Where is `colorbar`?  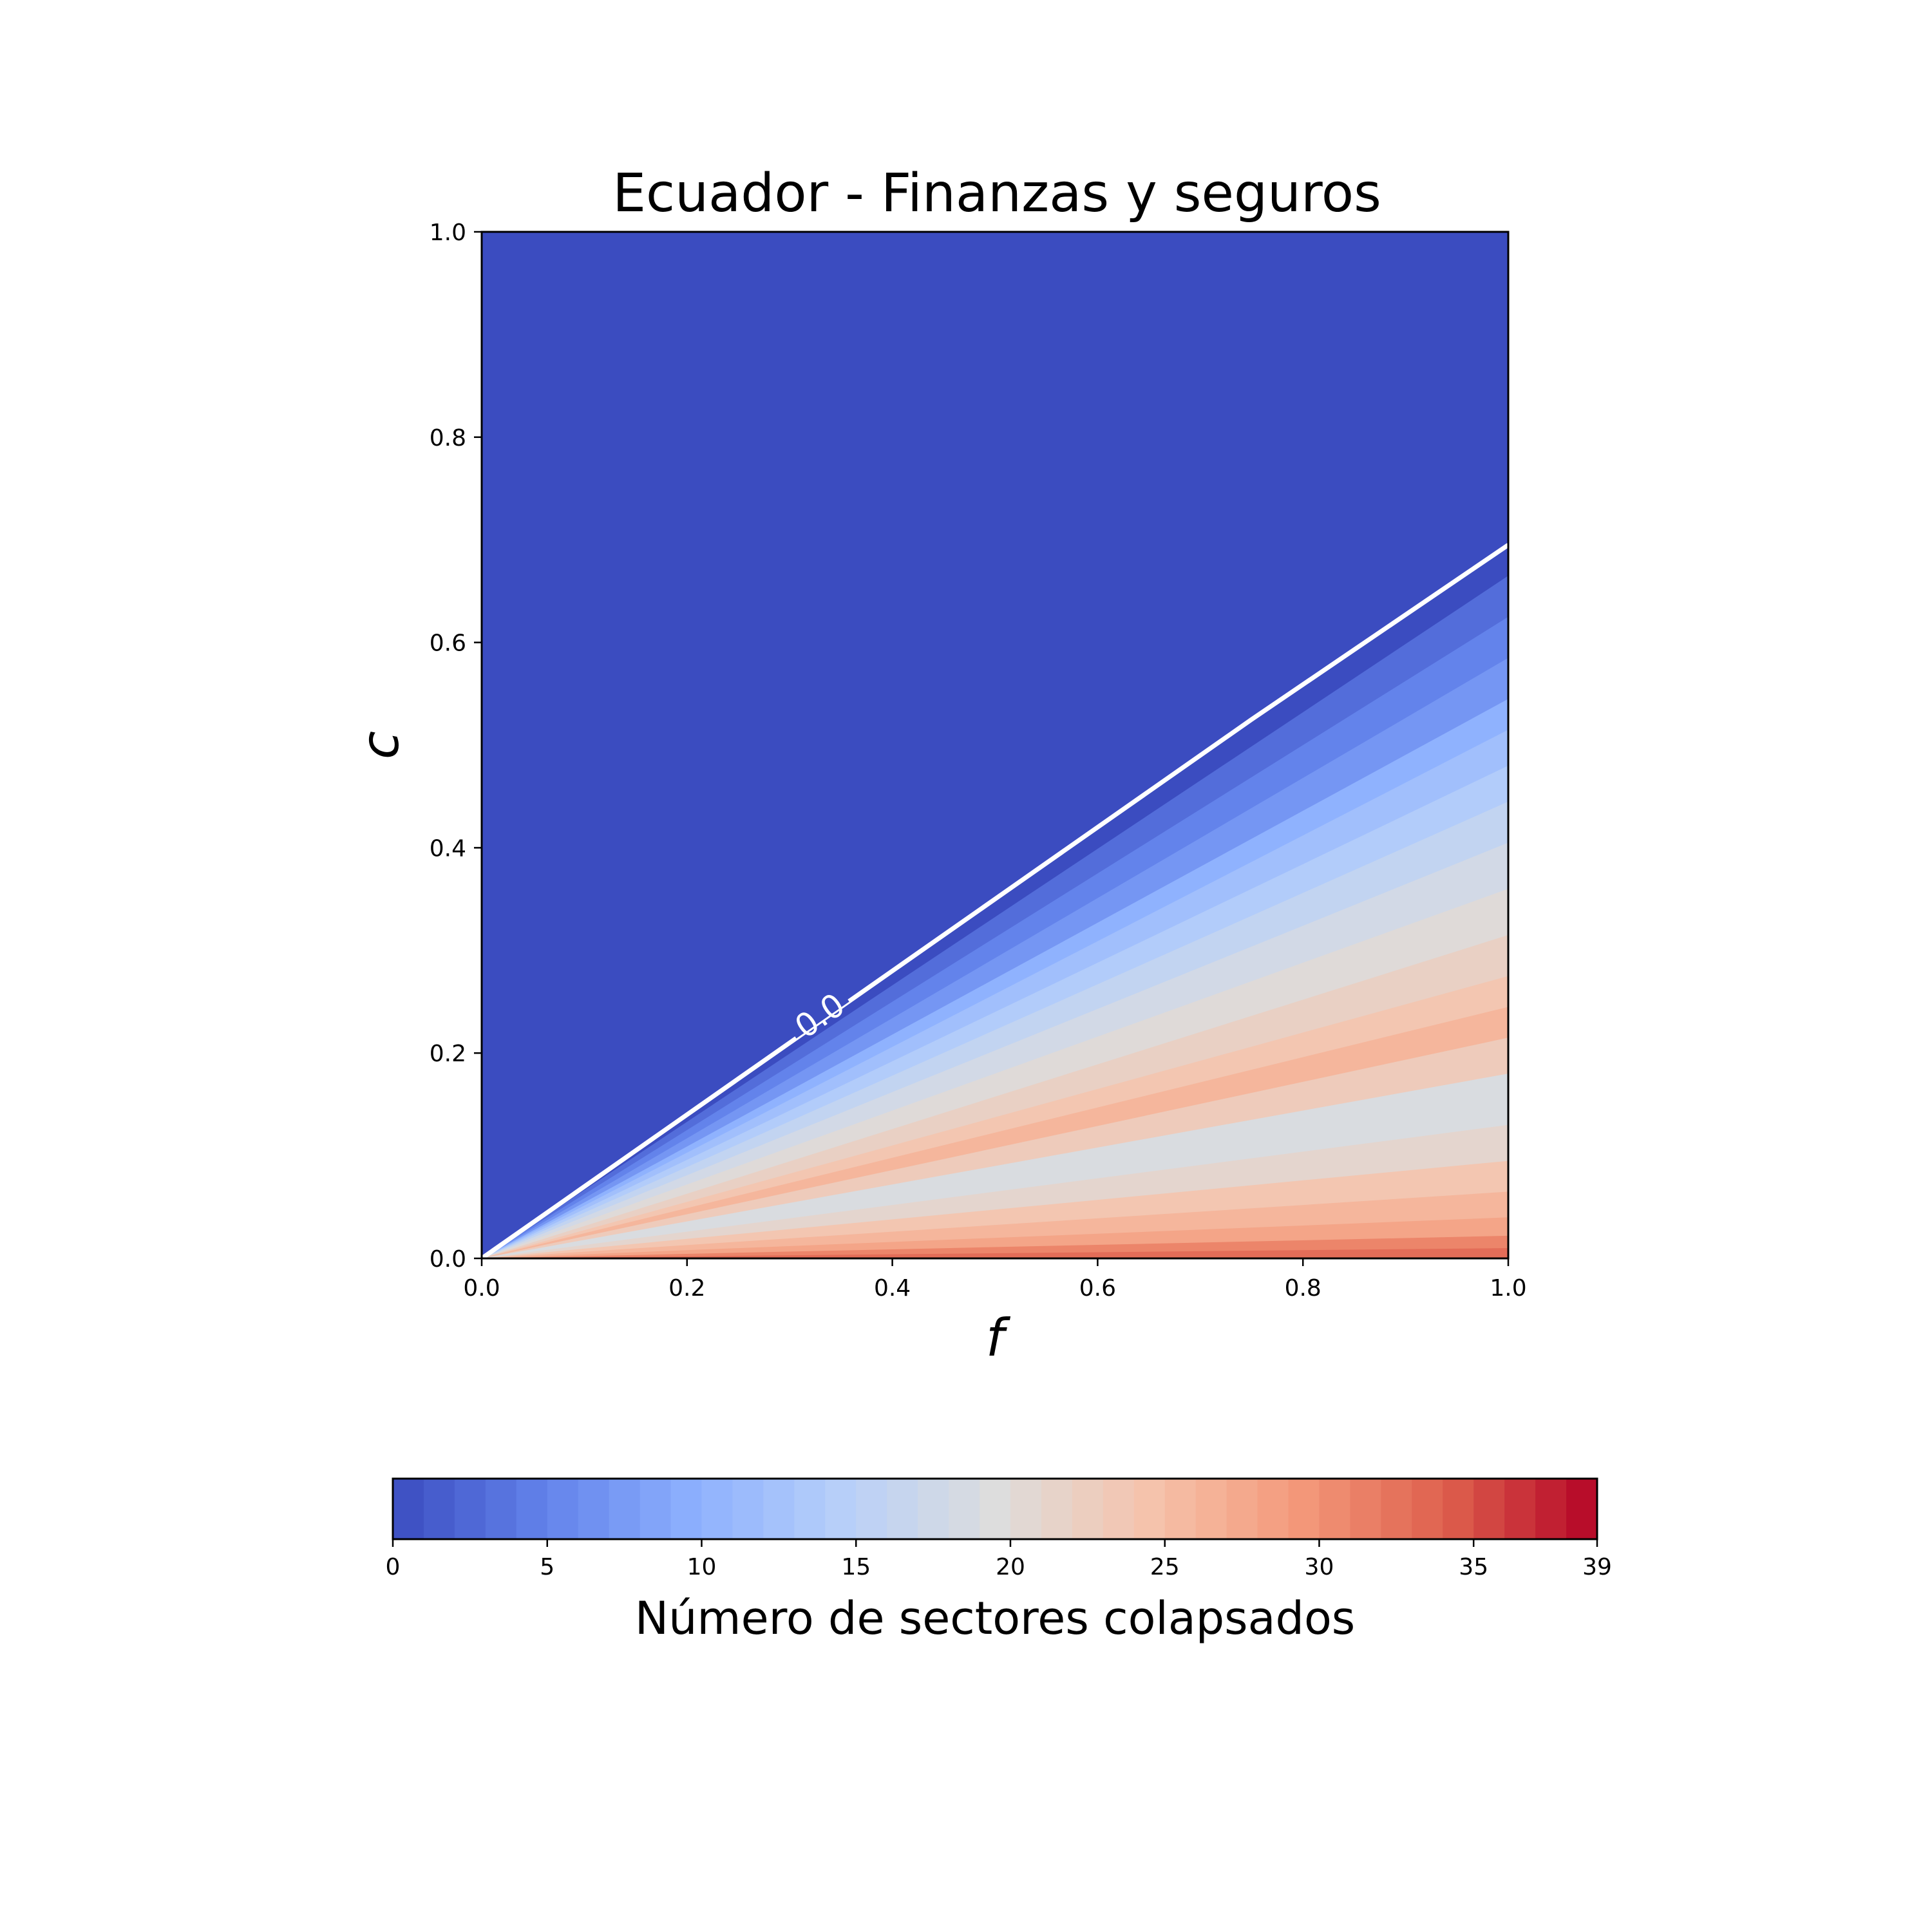
colorbar is located at coordinates (996, 1509).